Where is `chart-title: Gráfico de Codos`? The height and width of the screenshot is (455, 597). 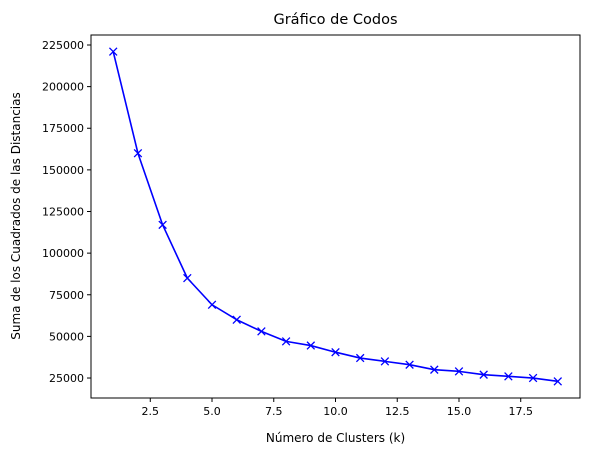
chart-title: Gráfico de Codos is located at coordinates (335, 20).